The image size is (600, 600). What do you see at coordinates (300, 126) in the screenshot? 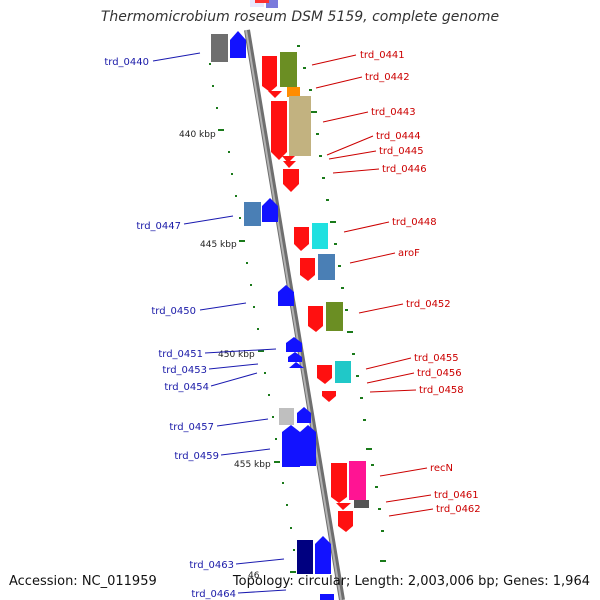
I see `gene-trd-0443-block` at bounding box center [300, 126].